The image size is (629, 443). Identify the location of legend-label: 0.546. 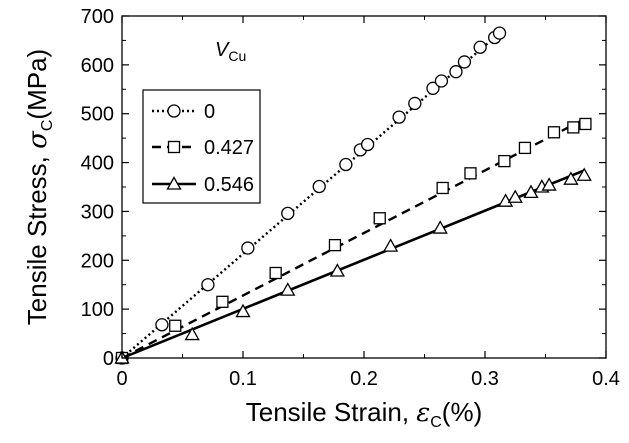
(229, 185).